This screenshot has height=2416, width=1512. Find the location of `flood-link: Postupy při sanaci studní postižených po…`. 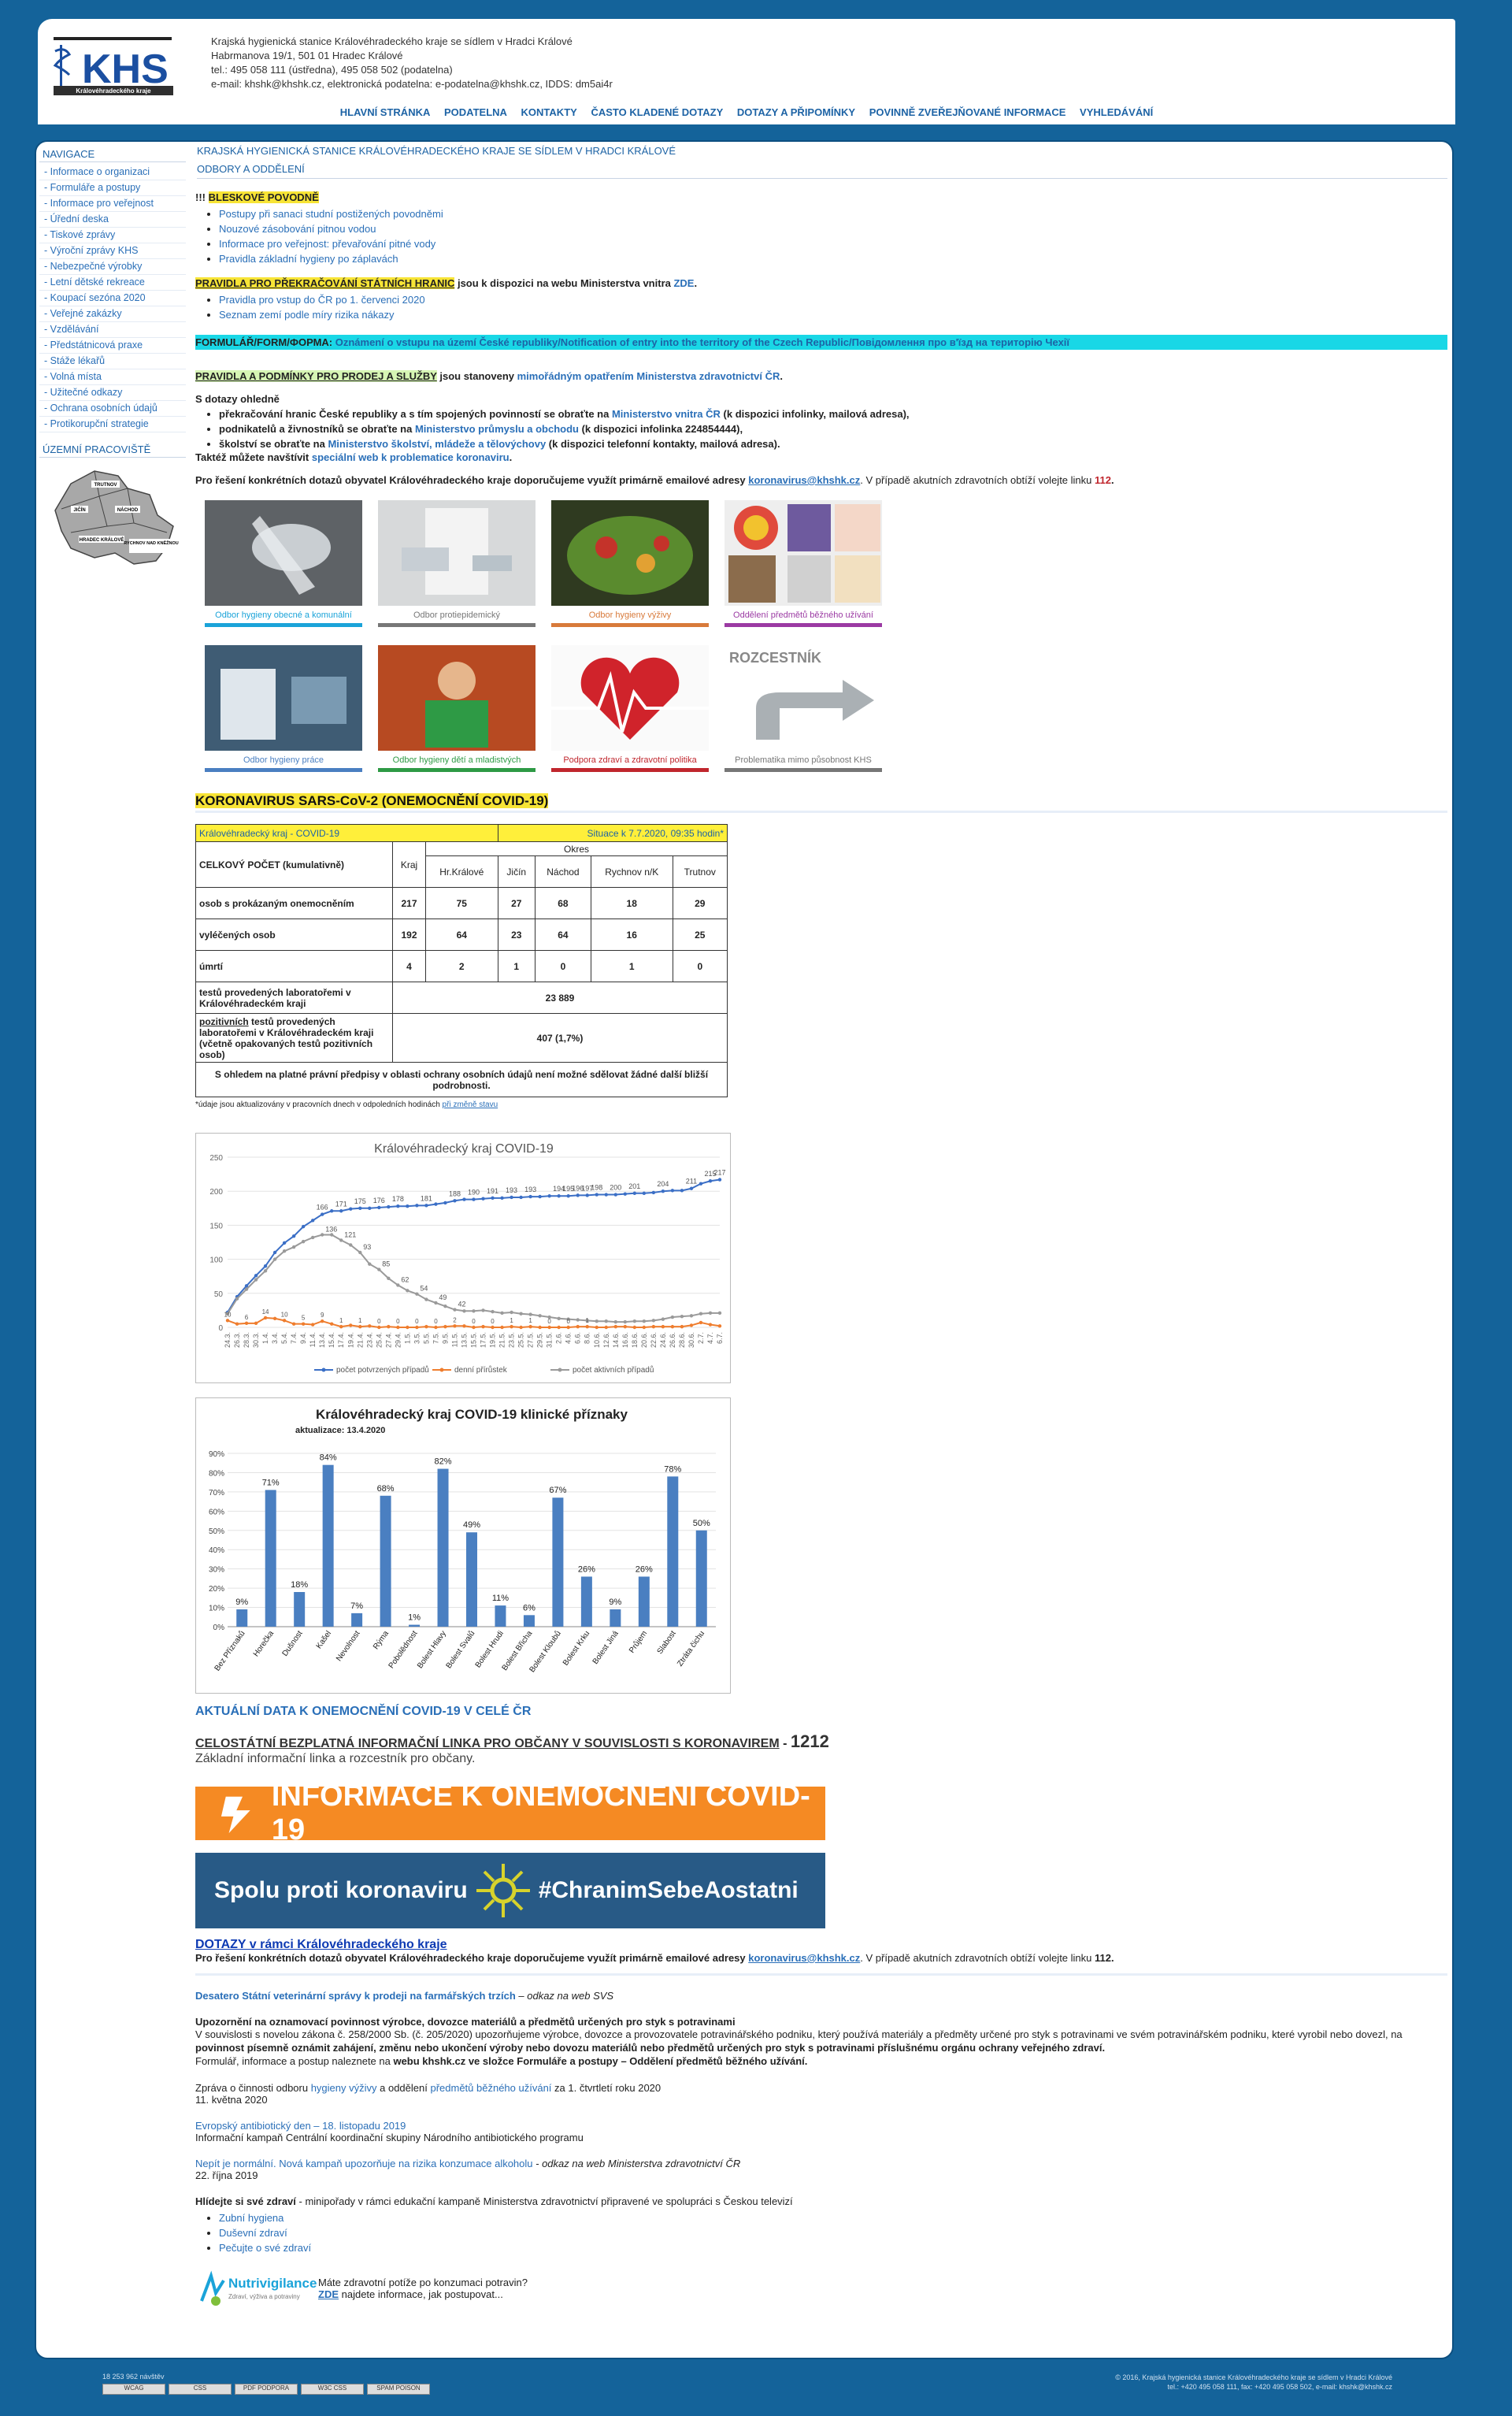

flood-link: Postupy při sanaci studní postižených po… is located at coordinates (331, 214).